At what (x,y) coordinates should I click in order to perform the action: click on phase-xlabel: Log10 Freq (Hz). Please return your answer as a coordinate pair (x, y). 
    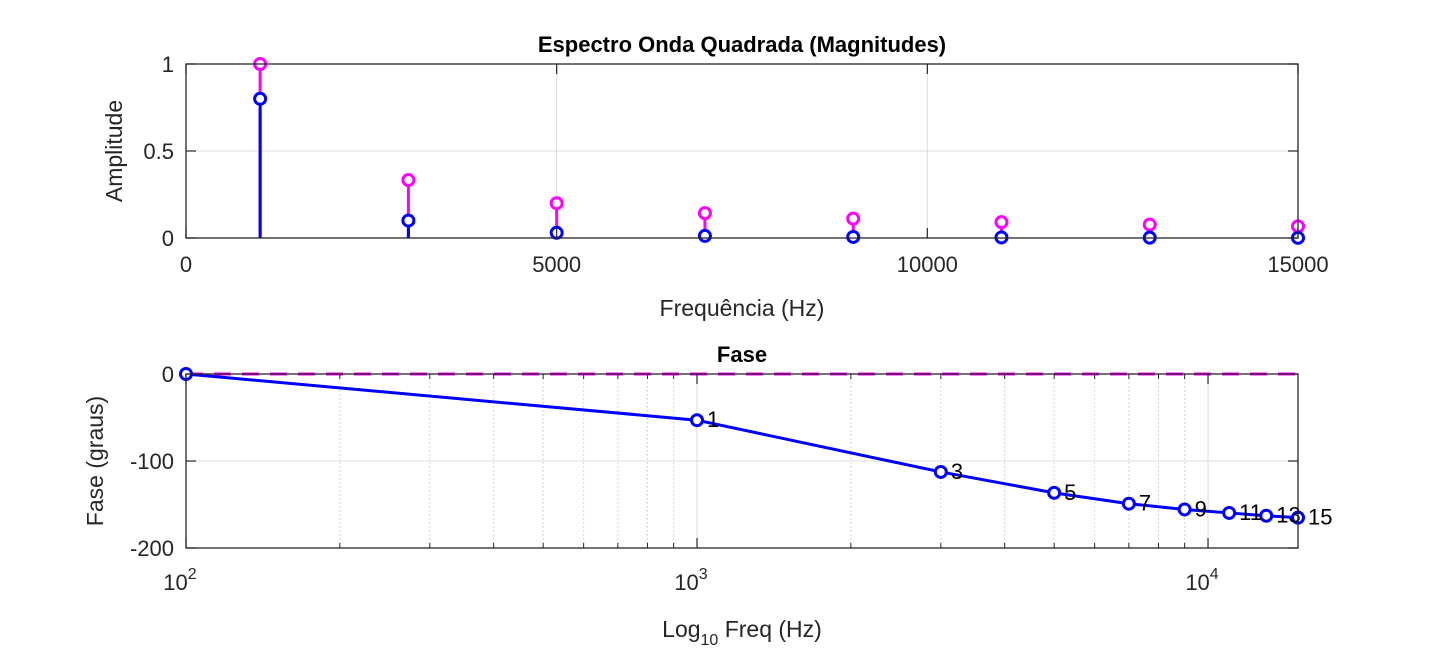
    Looking at the image, I should click on (742, 632).